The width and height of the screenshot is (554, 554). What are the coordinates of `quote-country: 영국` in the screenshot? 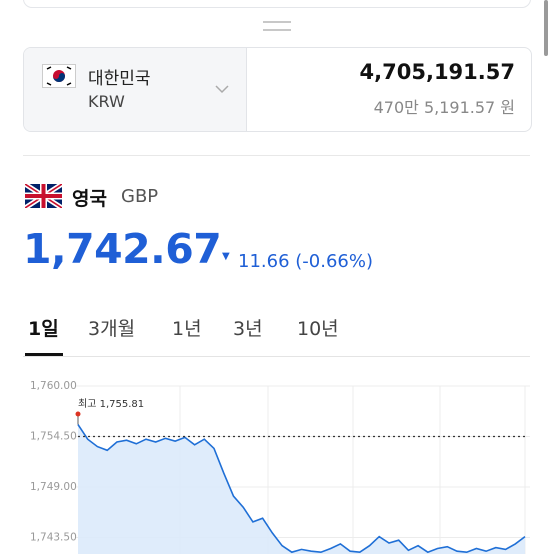 It's located at (89, 199).